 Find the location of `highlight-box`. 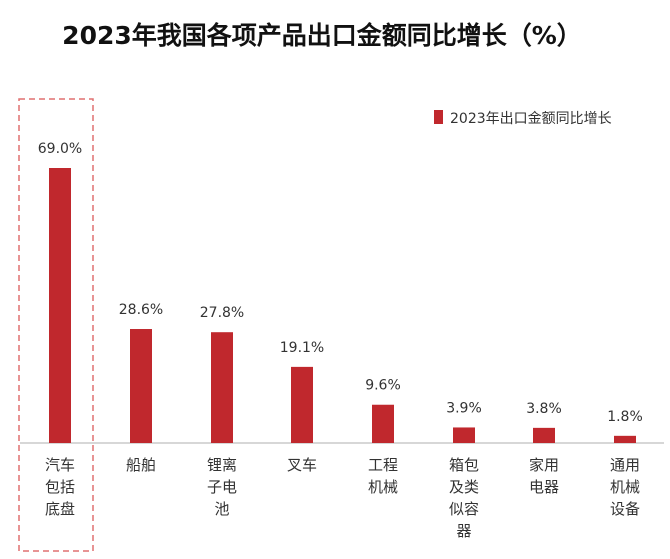

highlight-box is located at coordinates (56, 325).